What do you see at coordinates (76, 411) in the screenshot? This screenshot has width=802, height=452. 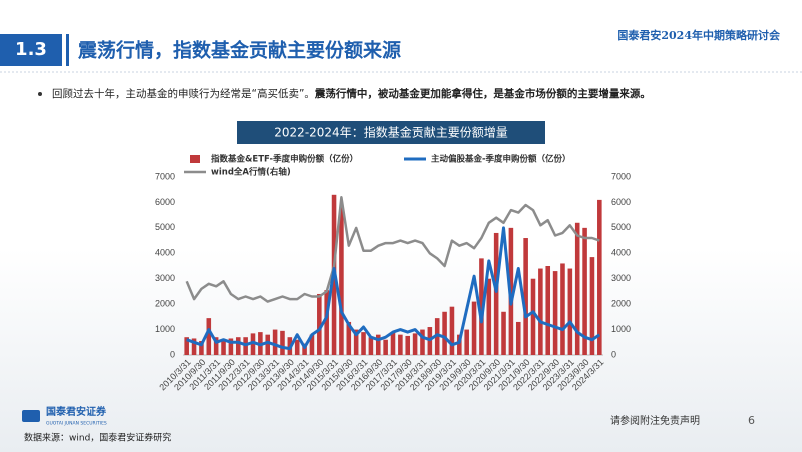 I see `logo-text: 国泰君安证券` at bounding box center [76, 411].